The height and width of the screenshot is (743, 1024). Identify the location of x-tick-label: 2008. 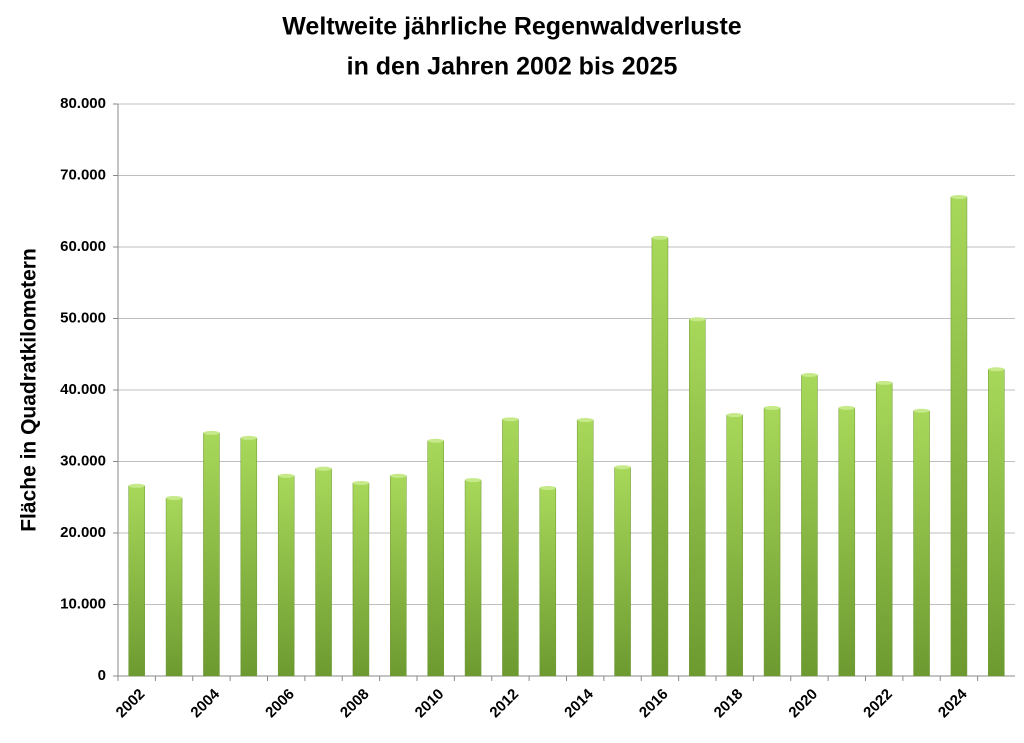
(355, 704).